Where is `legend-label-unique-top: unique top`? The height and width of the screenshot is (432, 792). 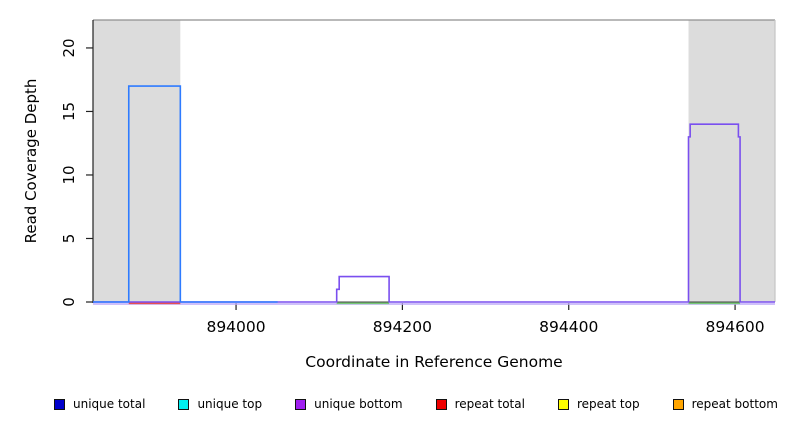
legend-label-unique-top: unique top is located at coordinates (230, 404).